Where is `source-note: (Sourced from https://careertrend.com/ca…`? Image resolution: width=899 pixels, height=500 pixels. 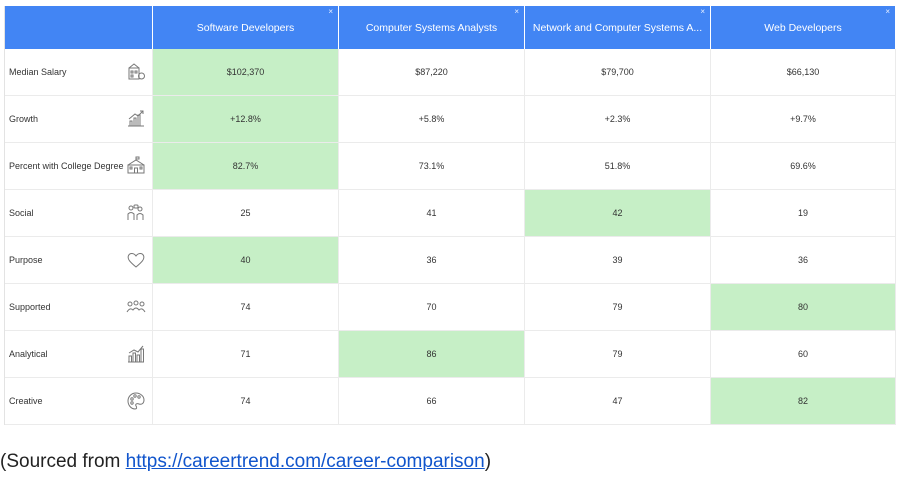 source-note: (Sourced from https://careertrend.com/ca… is located at coordinates (245, 462).